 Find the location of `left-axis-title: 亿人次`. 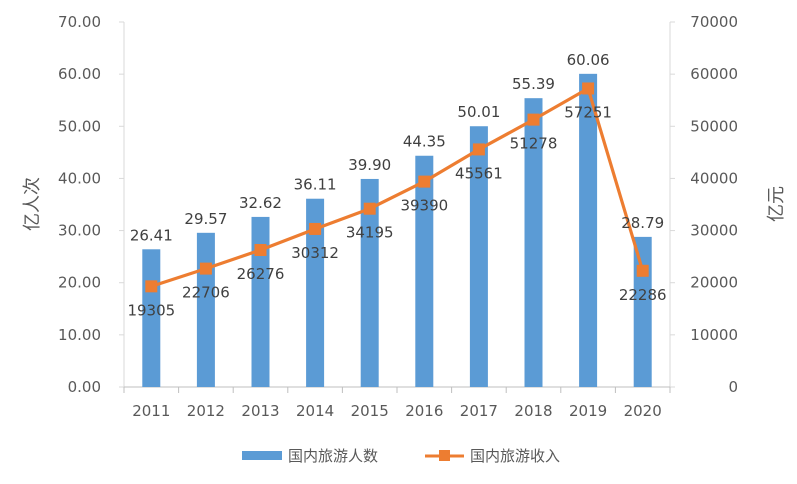

left-axis-title: 亿人次 is located at coordinates (32, 204).